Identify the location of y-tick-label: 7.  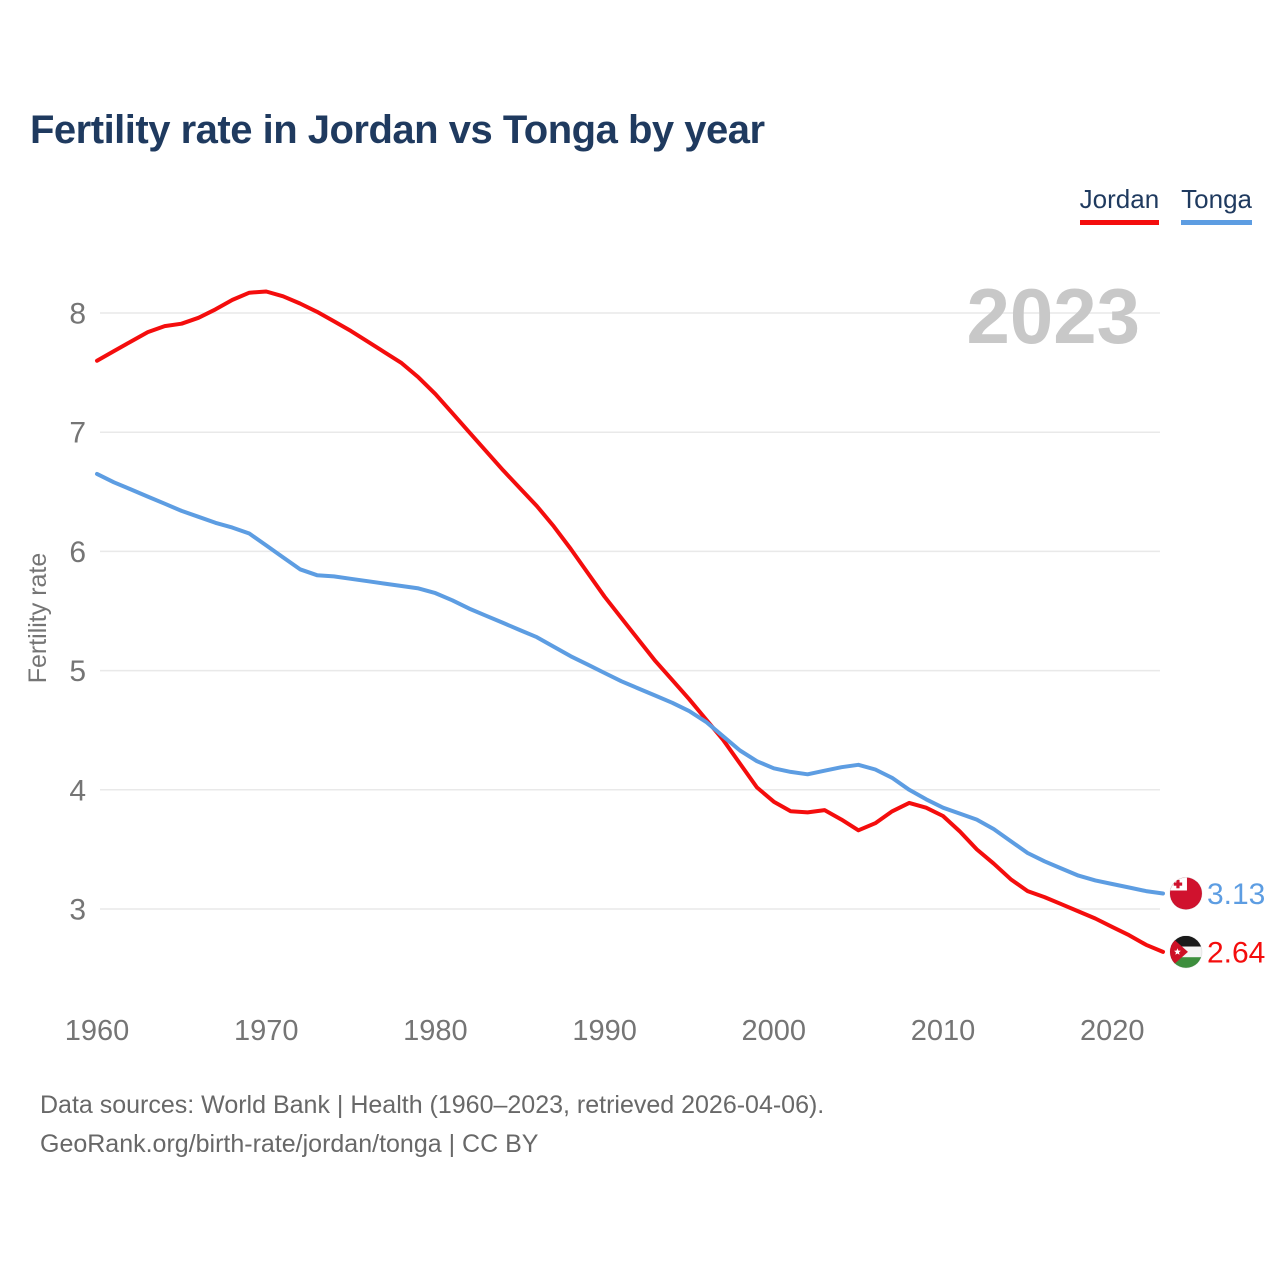
(77, 433).